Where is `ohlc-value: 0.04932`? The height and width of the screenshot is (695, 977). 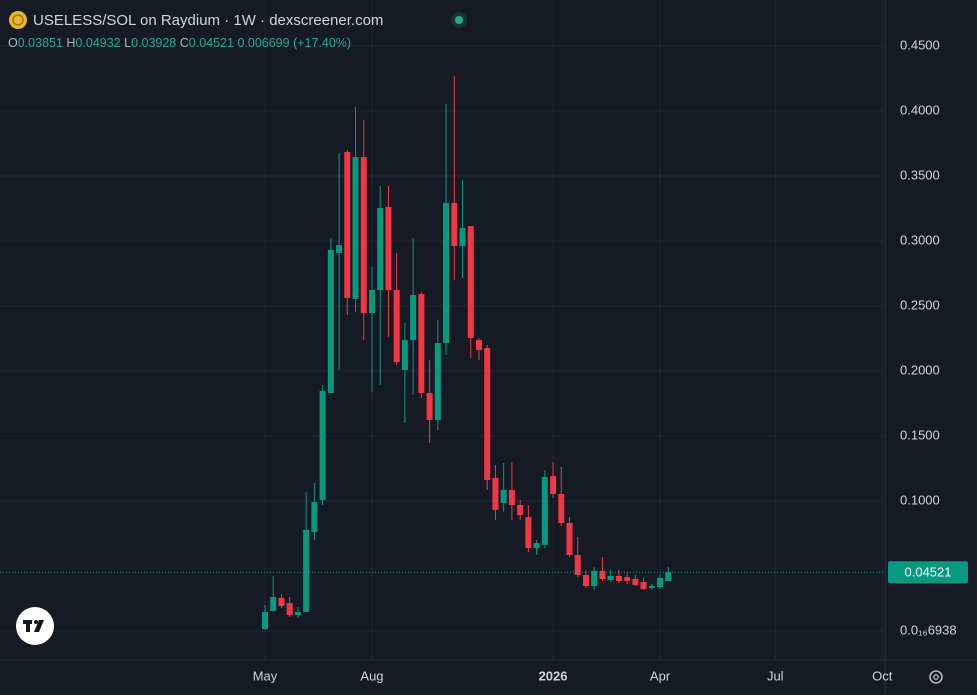
ohlc-value: 0.04932 is located at coordinates (97, 43).